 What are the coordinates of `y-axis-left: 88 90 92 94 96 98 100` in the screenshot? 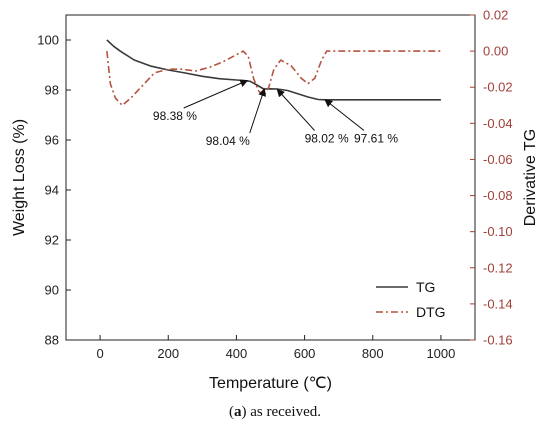 It's located at (54, 190).